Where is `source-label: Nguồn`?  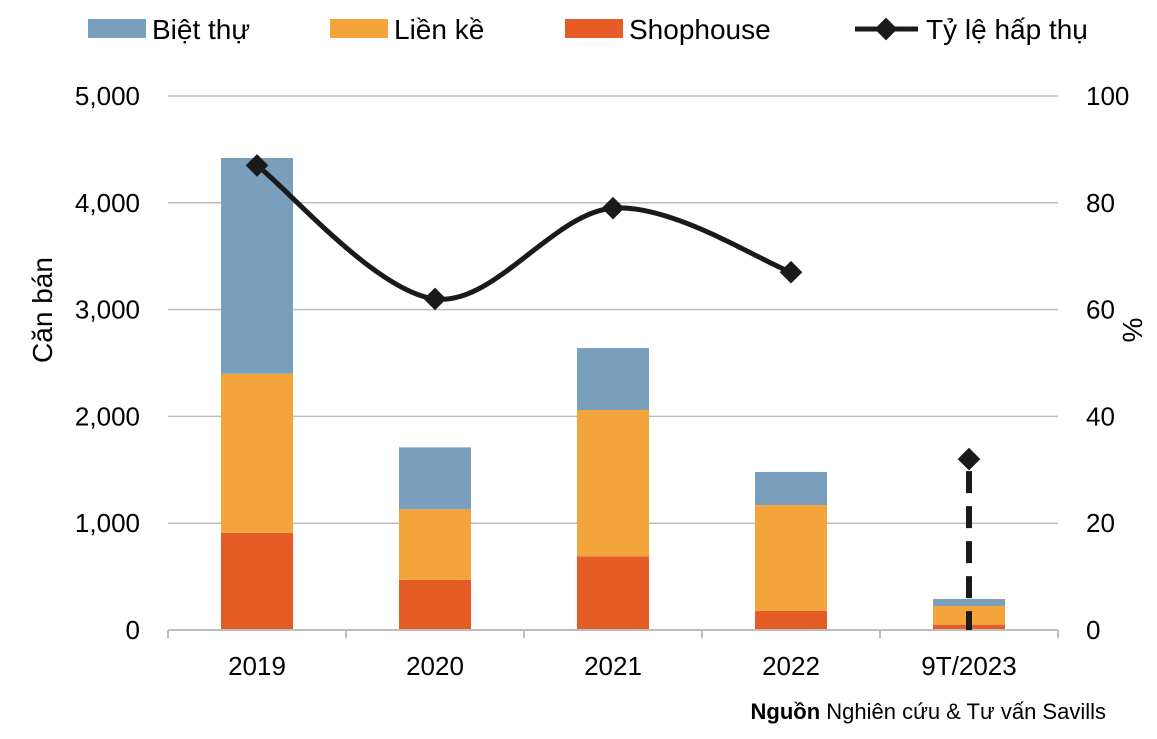 source-label: Nguồn is located at coordinates (786, 711).